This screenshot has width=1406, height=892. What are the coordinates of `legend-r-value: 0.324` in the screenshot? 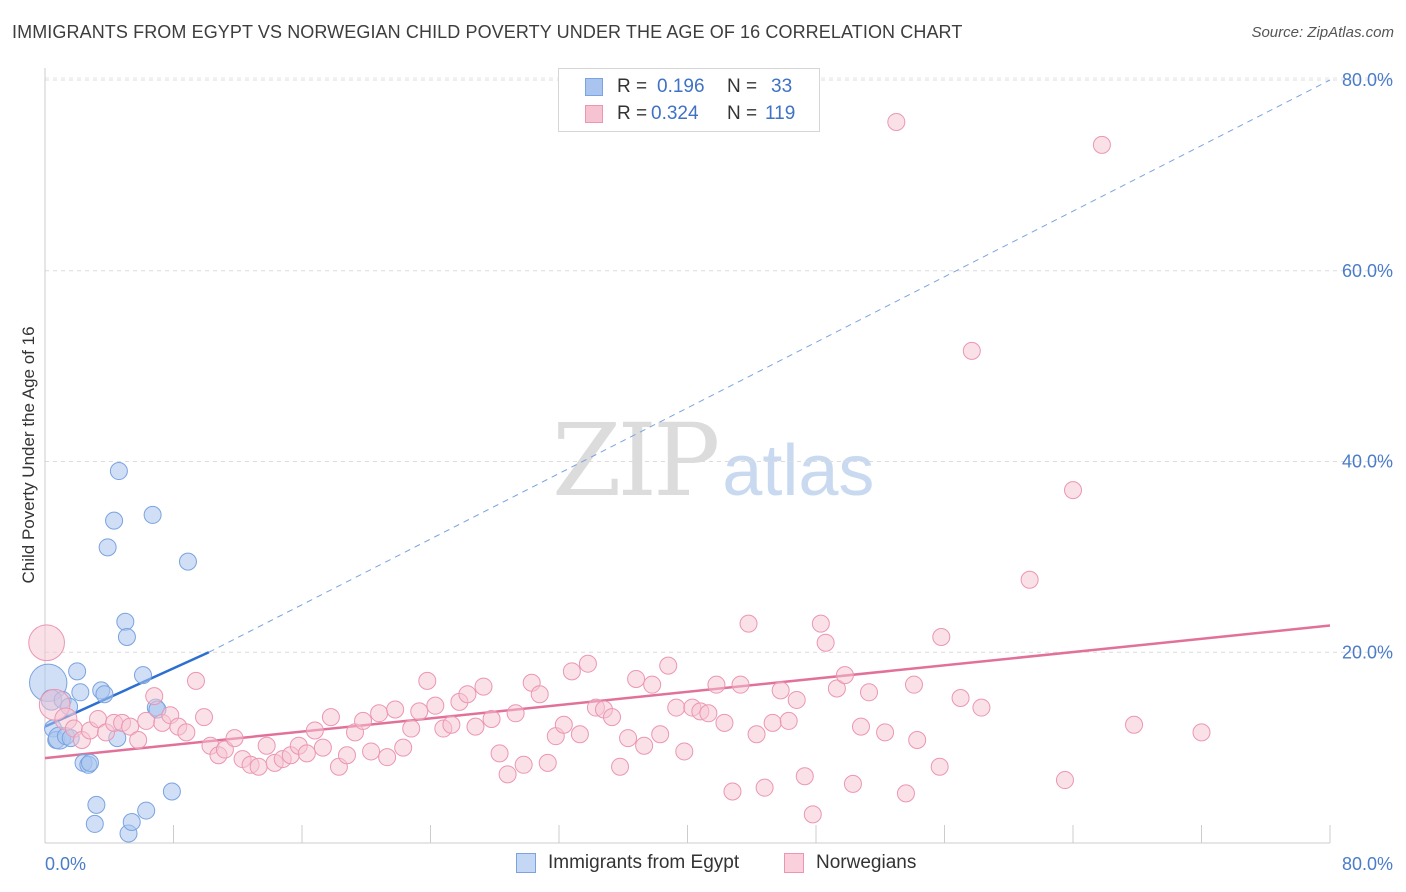 It's located at (675, 113).